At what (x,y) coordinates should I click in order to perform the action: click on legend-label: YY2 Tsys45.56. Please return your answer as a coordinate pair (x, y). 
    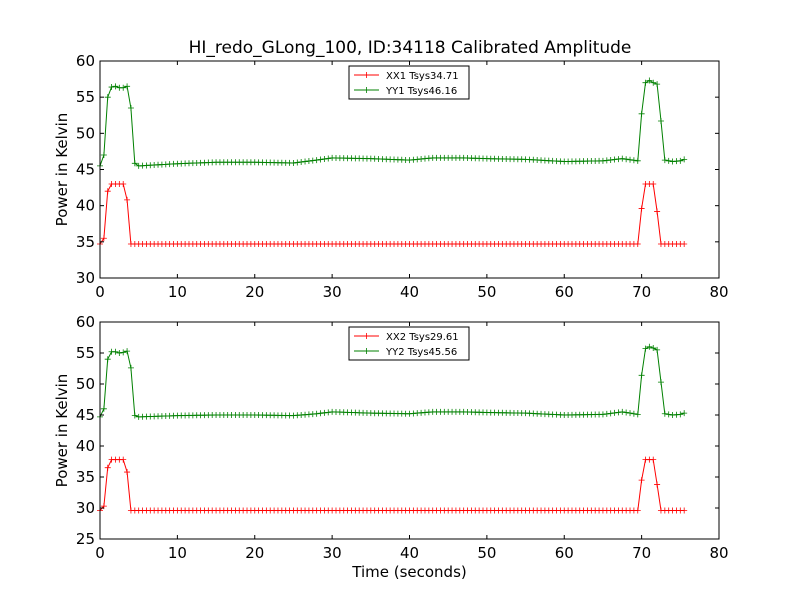
    Looking at the image, I should click on (421, 352).